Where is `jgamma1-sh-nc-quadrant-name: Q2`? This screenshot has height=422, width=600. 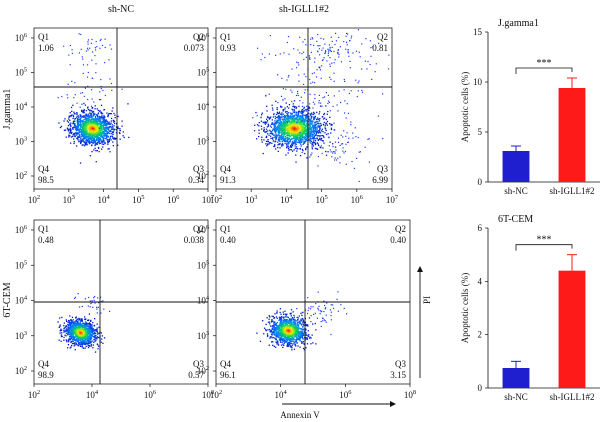
jgamma1-sh-nc-quadrant-name: Q2 is located at coordinates (198, 37).